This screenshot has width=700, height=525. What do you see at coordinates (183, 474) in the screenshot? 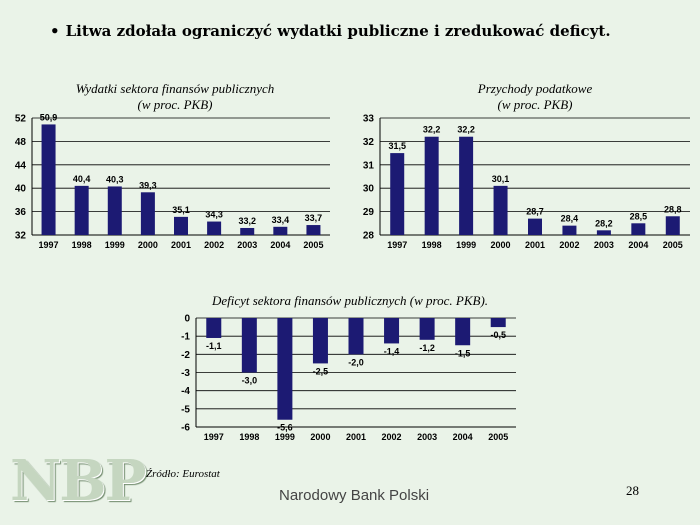
I see `source-note: Źródło: Eurostat` at bounding box center [183, 474].